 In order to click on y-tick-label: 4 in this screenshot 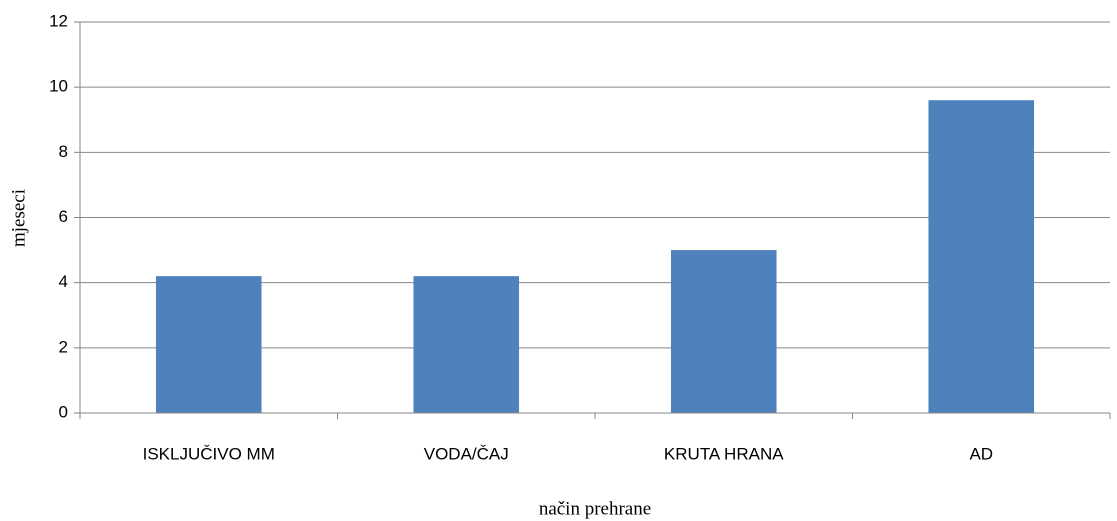, I will do `click(63, 281)`.